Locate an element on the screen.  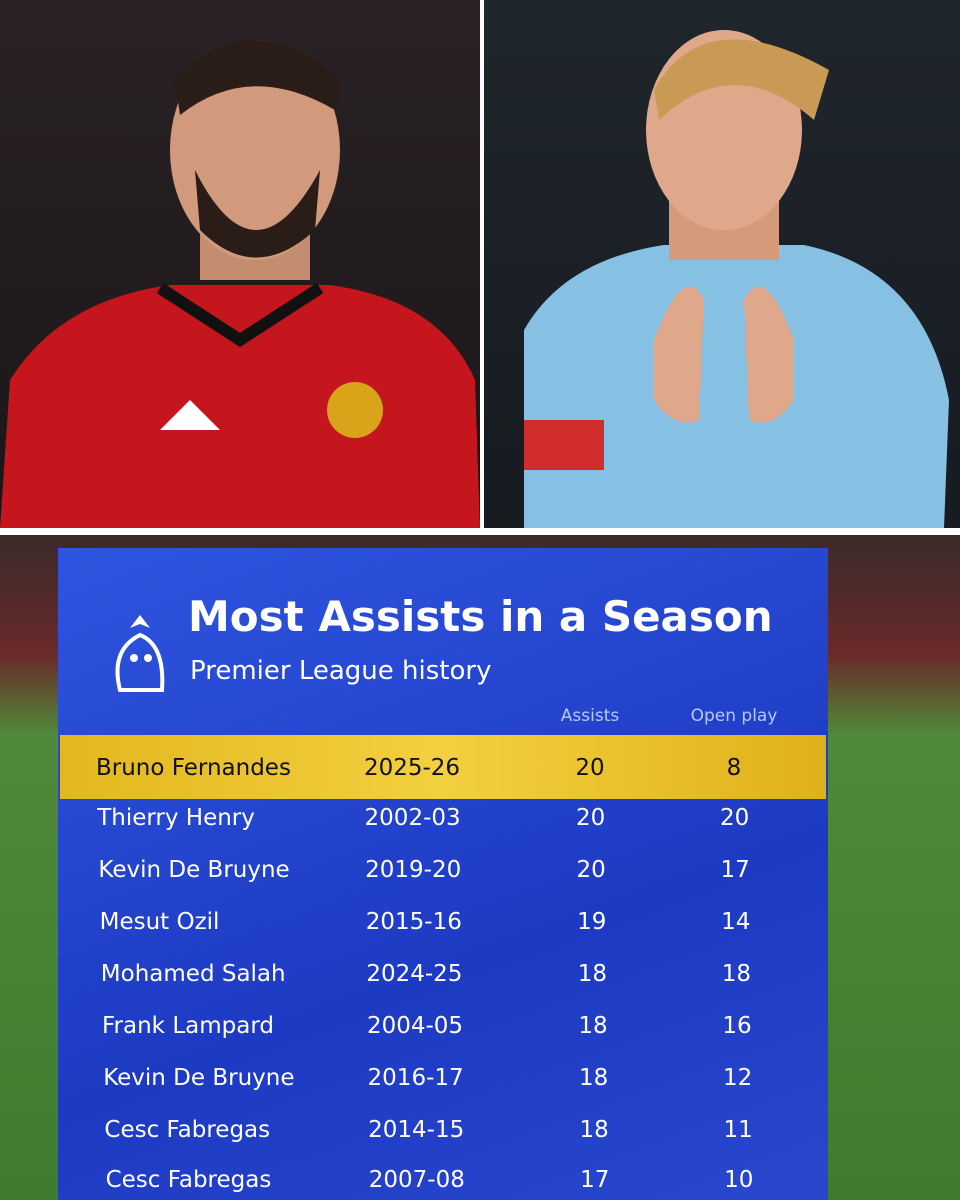
season: 2007-08 is located at coordinates (416, 1180).